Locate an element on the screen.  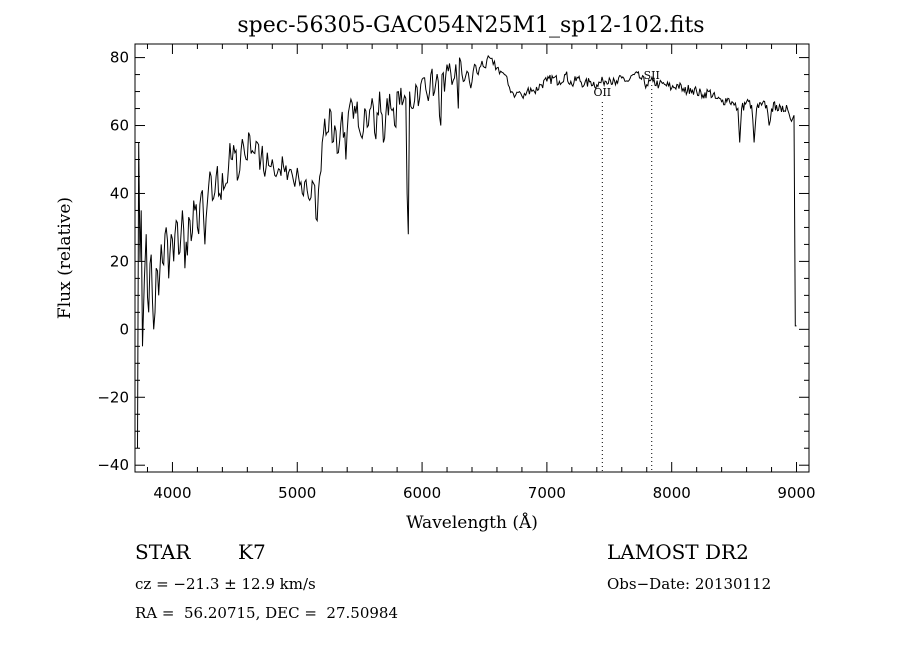
x-tick-label: 7000 is located at coordinates (547, 493).